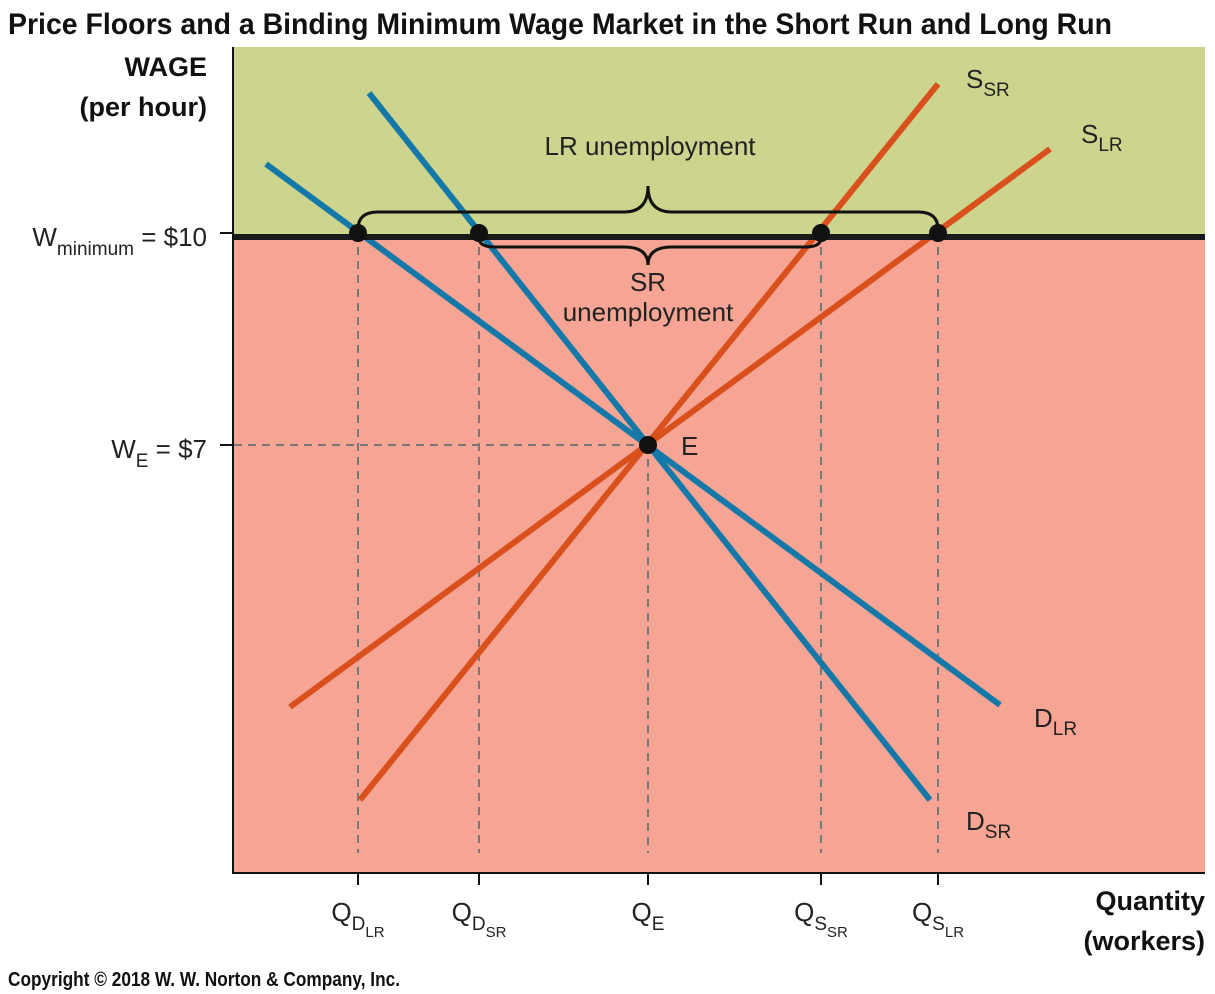  I want to click on series-labels: SSR SLR DLR DSR, so click(1044, 453).